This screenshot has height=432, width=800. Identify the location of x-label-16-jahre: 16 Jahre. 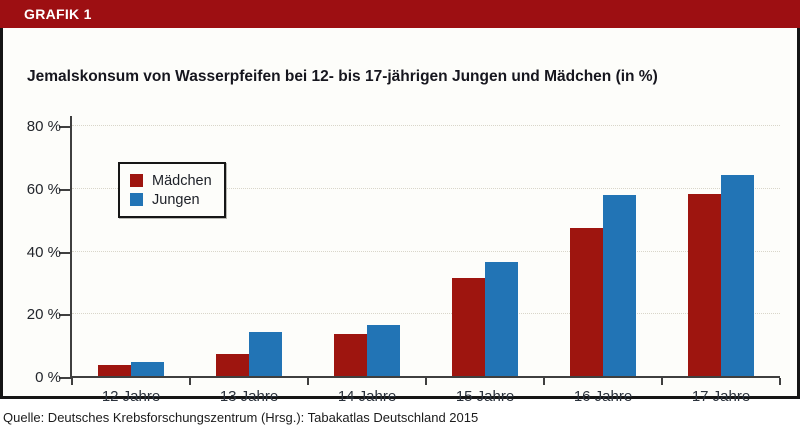
(603, 396).